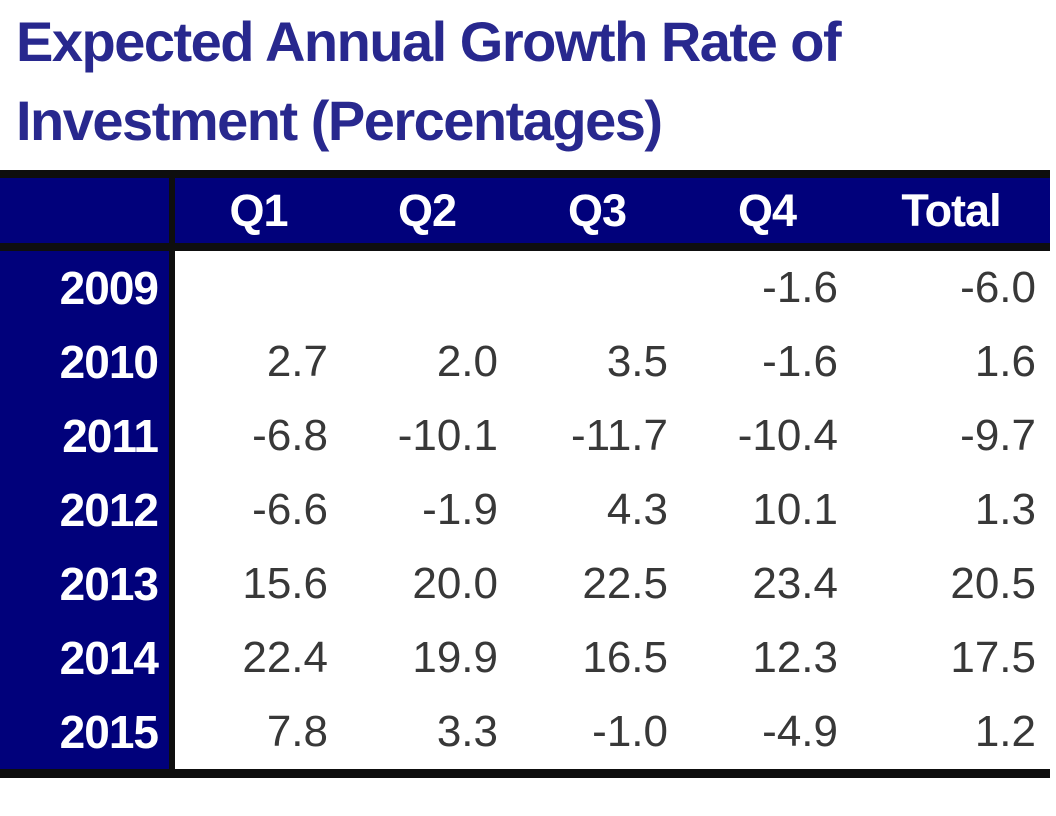 The height and width of the screenshot is (816, 1056). I want to click on header-cell-q2: Q2, so click(427, 210).